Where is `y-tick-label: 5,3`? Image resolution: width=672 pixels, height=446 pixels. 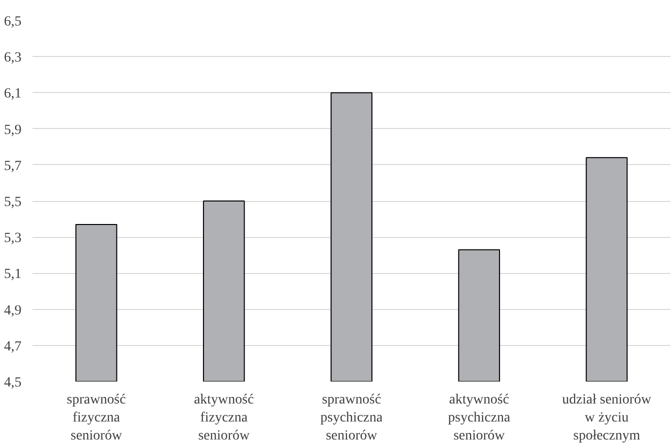
y-tick-label: 5,3 is located at coordinates (13, 238).